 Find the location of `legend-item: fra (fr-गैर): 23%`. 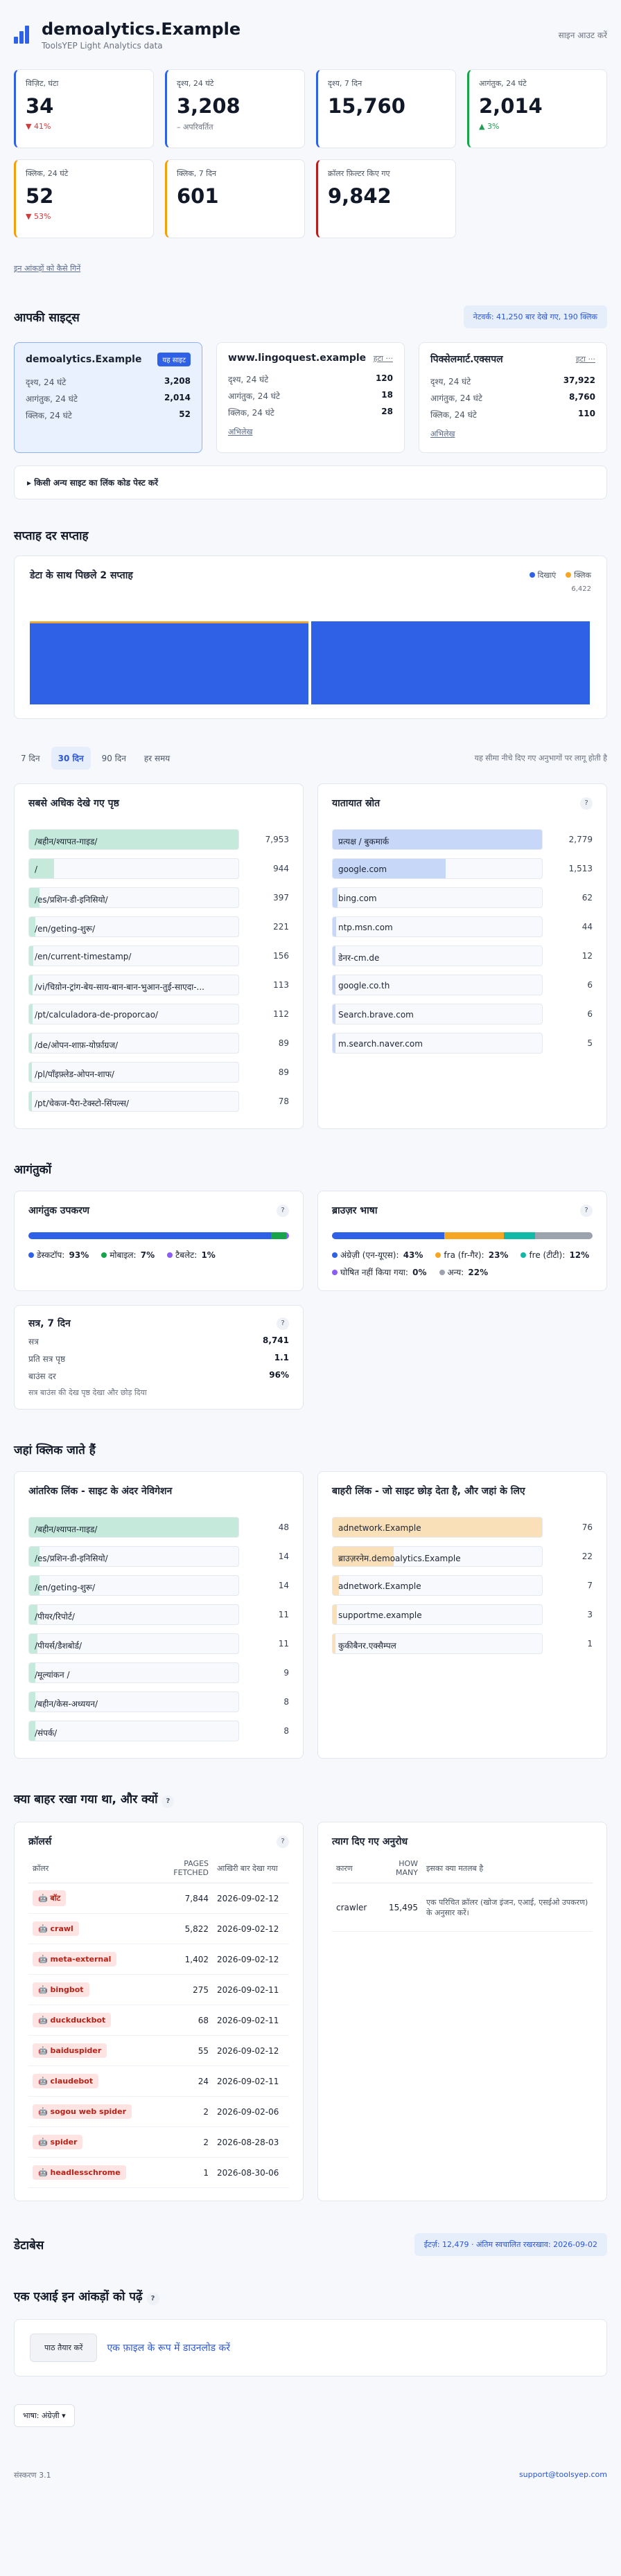

legend-item: fra (fr-गैर): 23% is located at coordinates (471, 1255).